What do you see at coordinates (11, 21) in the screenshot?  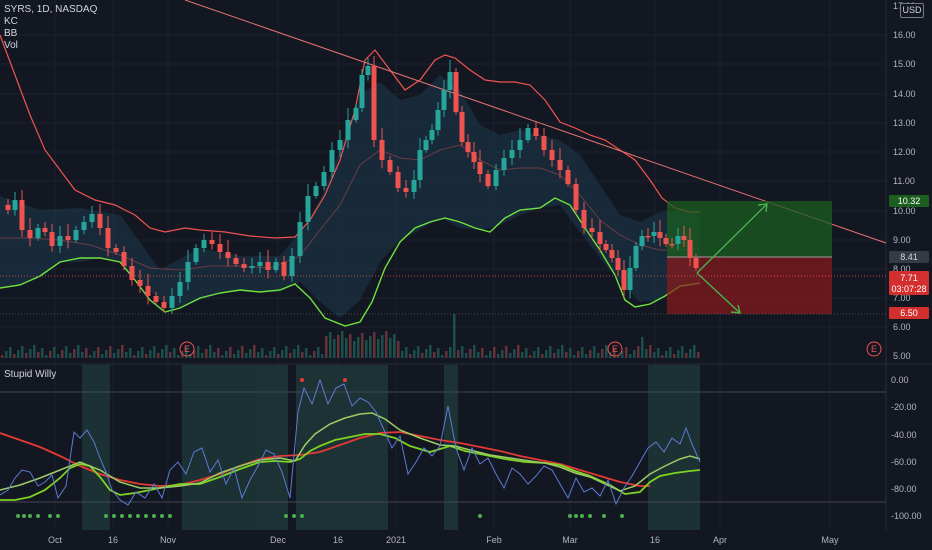 I see `indicator-kc: KC` at bounding box center [11, 21].